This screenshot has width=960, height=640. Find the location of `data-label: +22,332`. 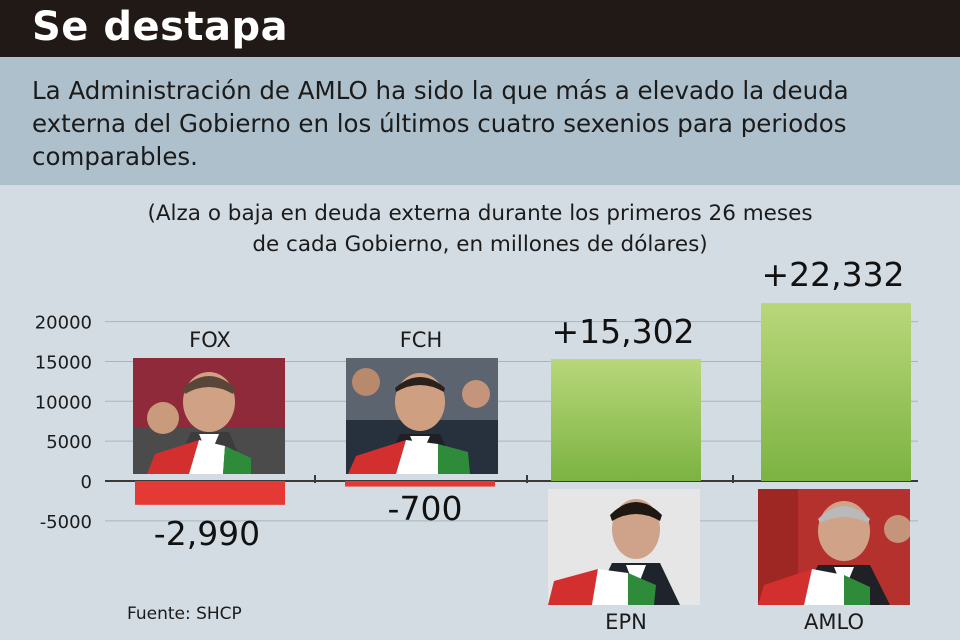

data-label: +22,332 is located at coordinates (832, 274).